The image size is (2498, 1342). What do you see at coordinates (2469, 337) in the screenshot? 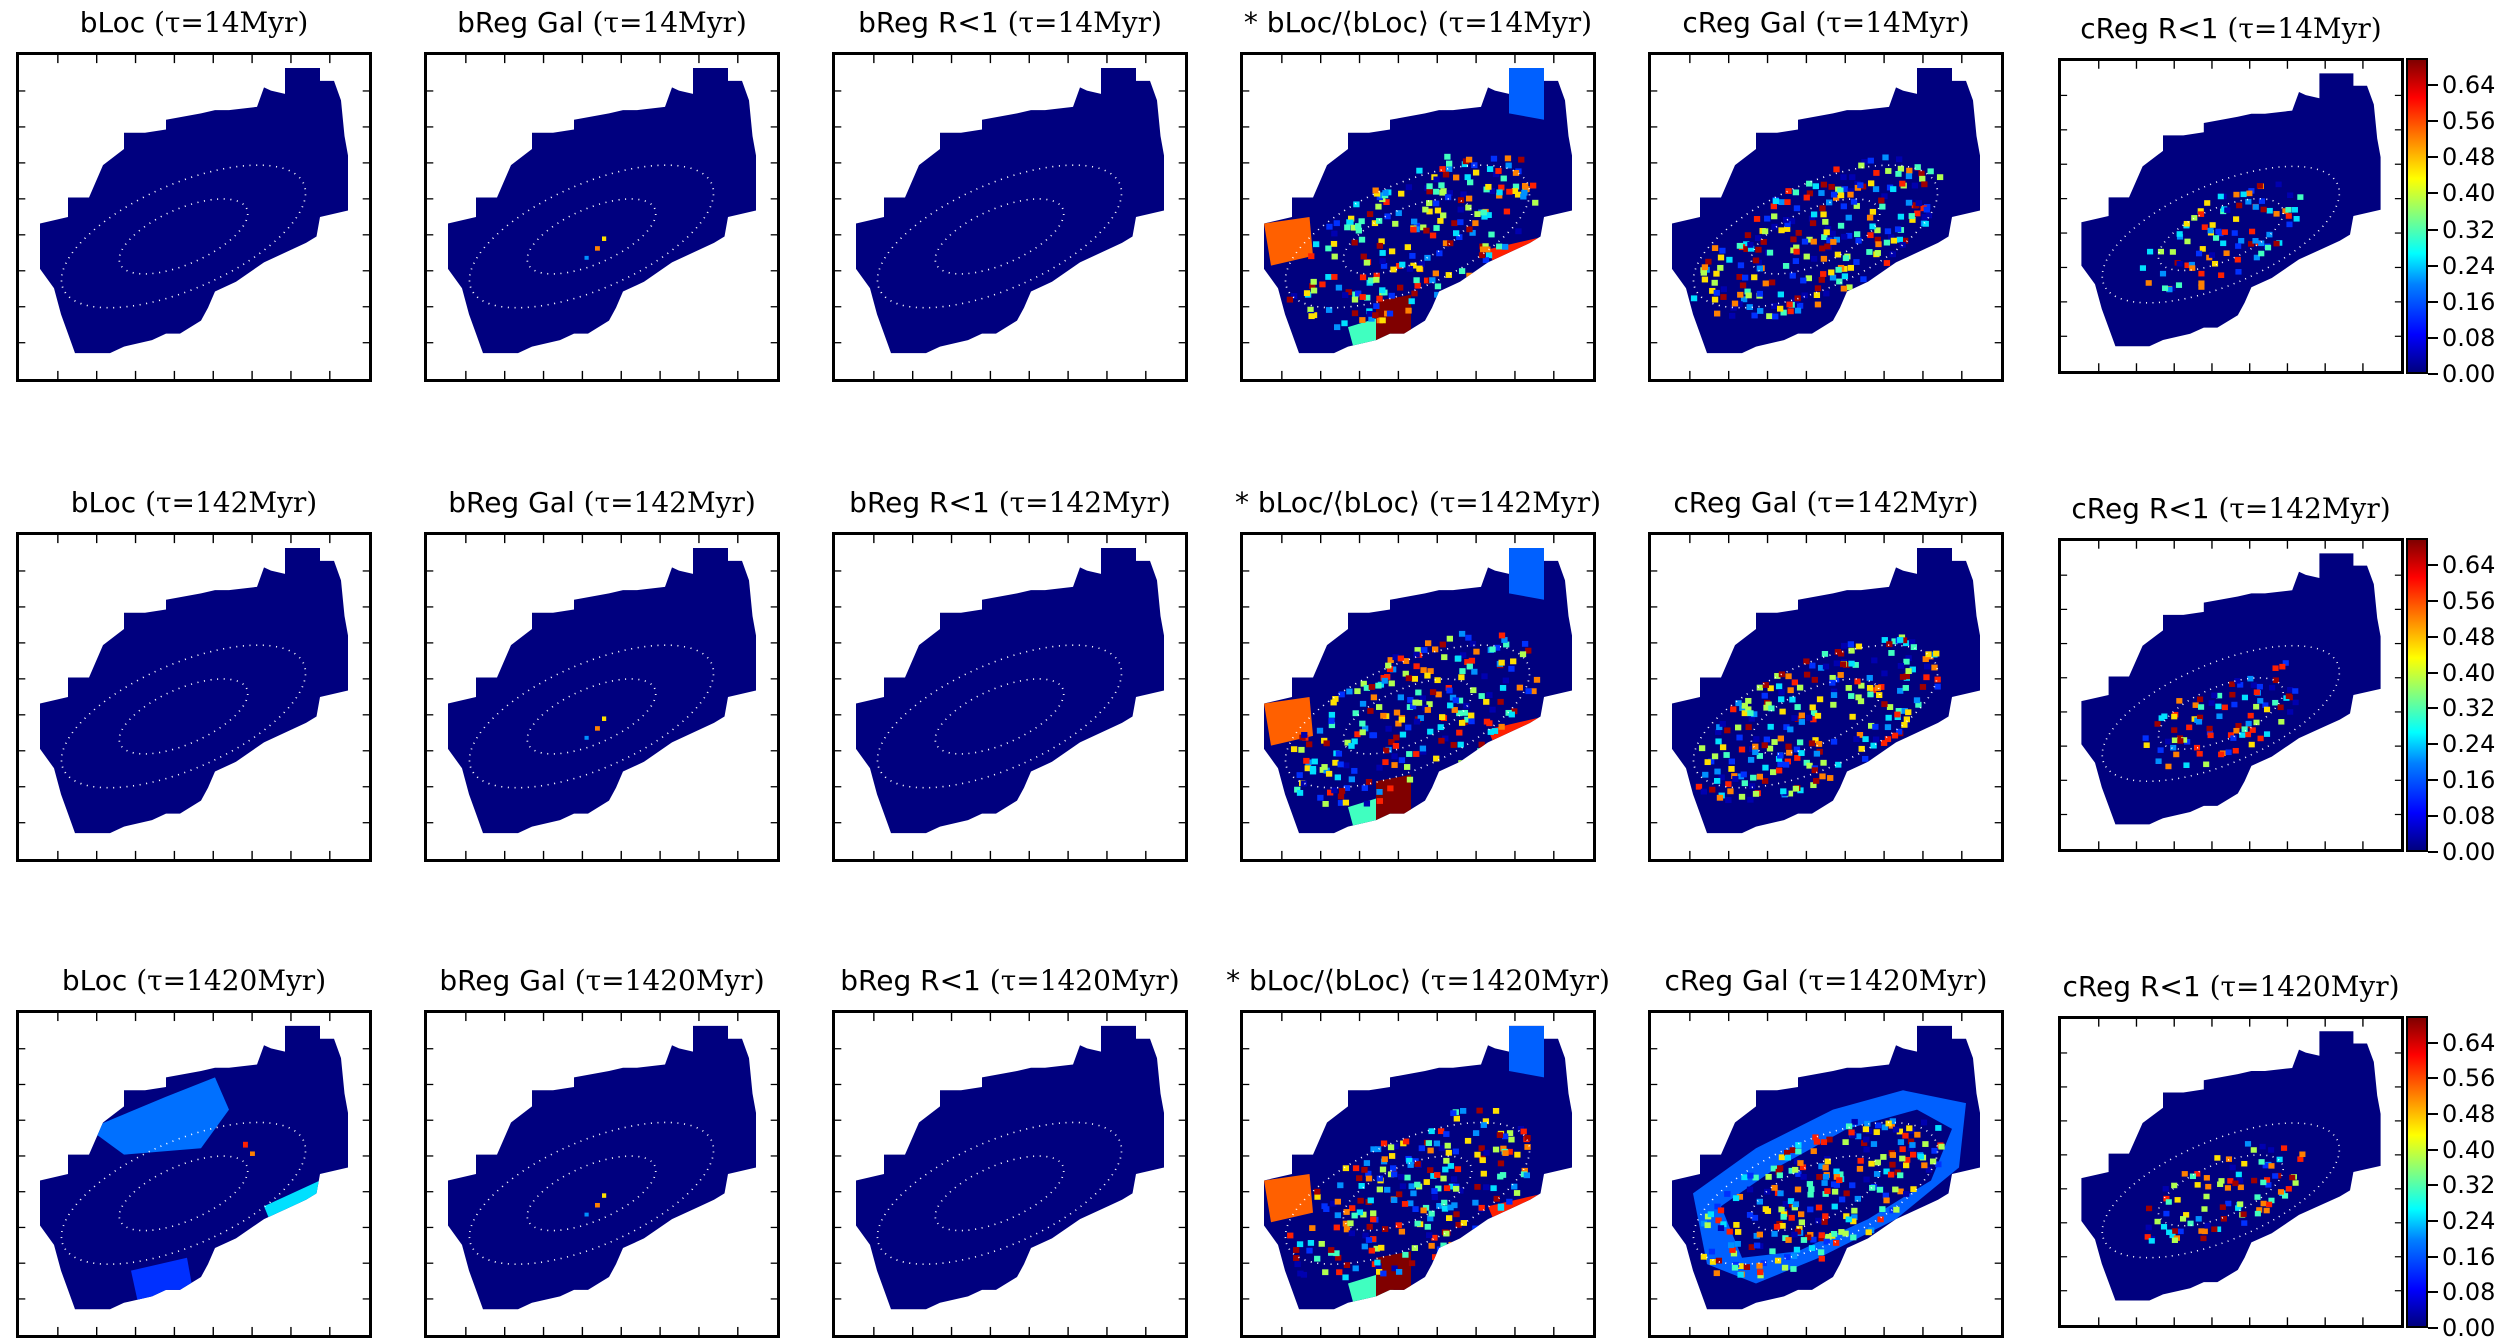
I see `colorbar-tick-label: 0.08` at bounding box center [2469, 337].